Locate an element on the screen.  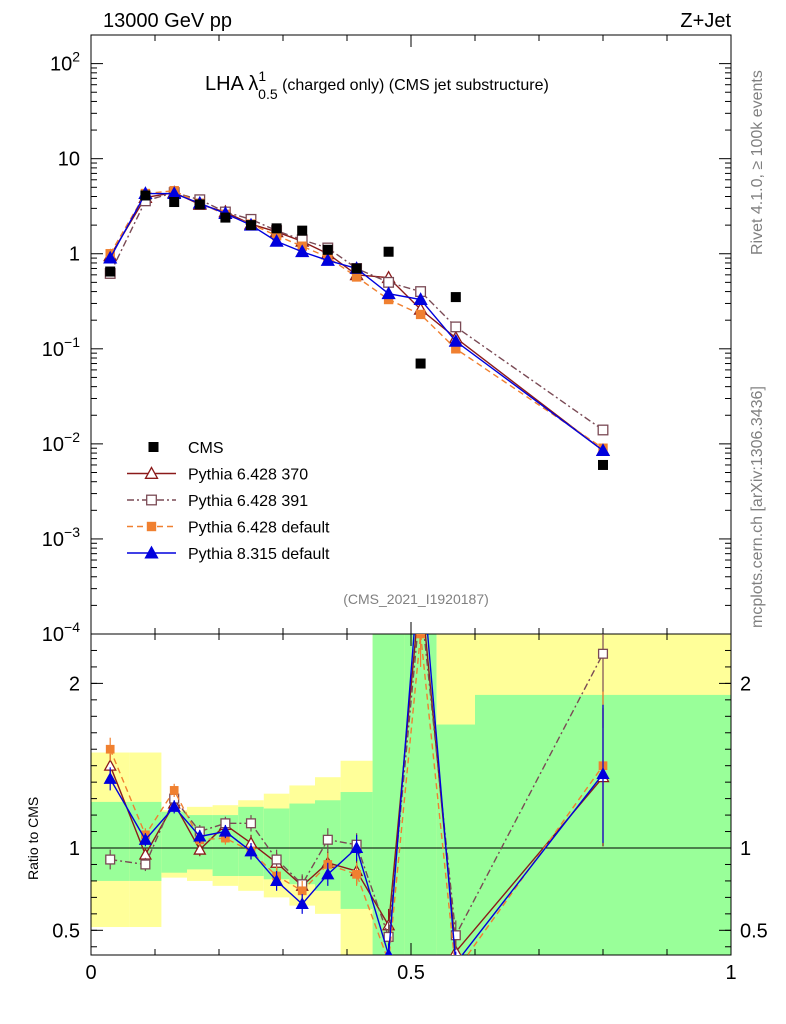
main-ytick-label: 1 is located at coordinates (74, 255).